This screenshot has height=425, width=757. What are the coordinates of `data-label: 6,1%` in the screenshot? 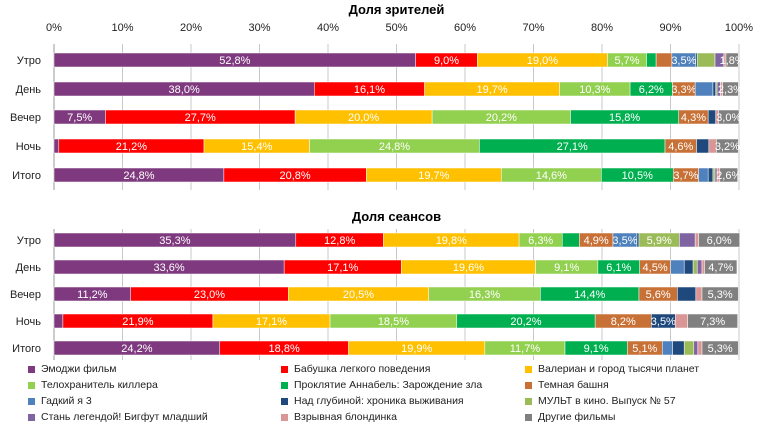 It's located at (618, 268).